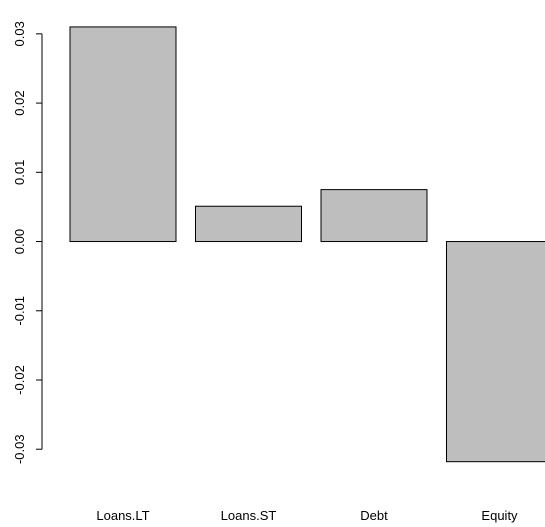  Describe the element at coordinates (19, 380) in the screenshot. I see `y-tick-label: -0.02` at that location.